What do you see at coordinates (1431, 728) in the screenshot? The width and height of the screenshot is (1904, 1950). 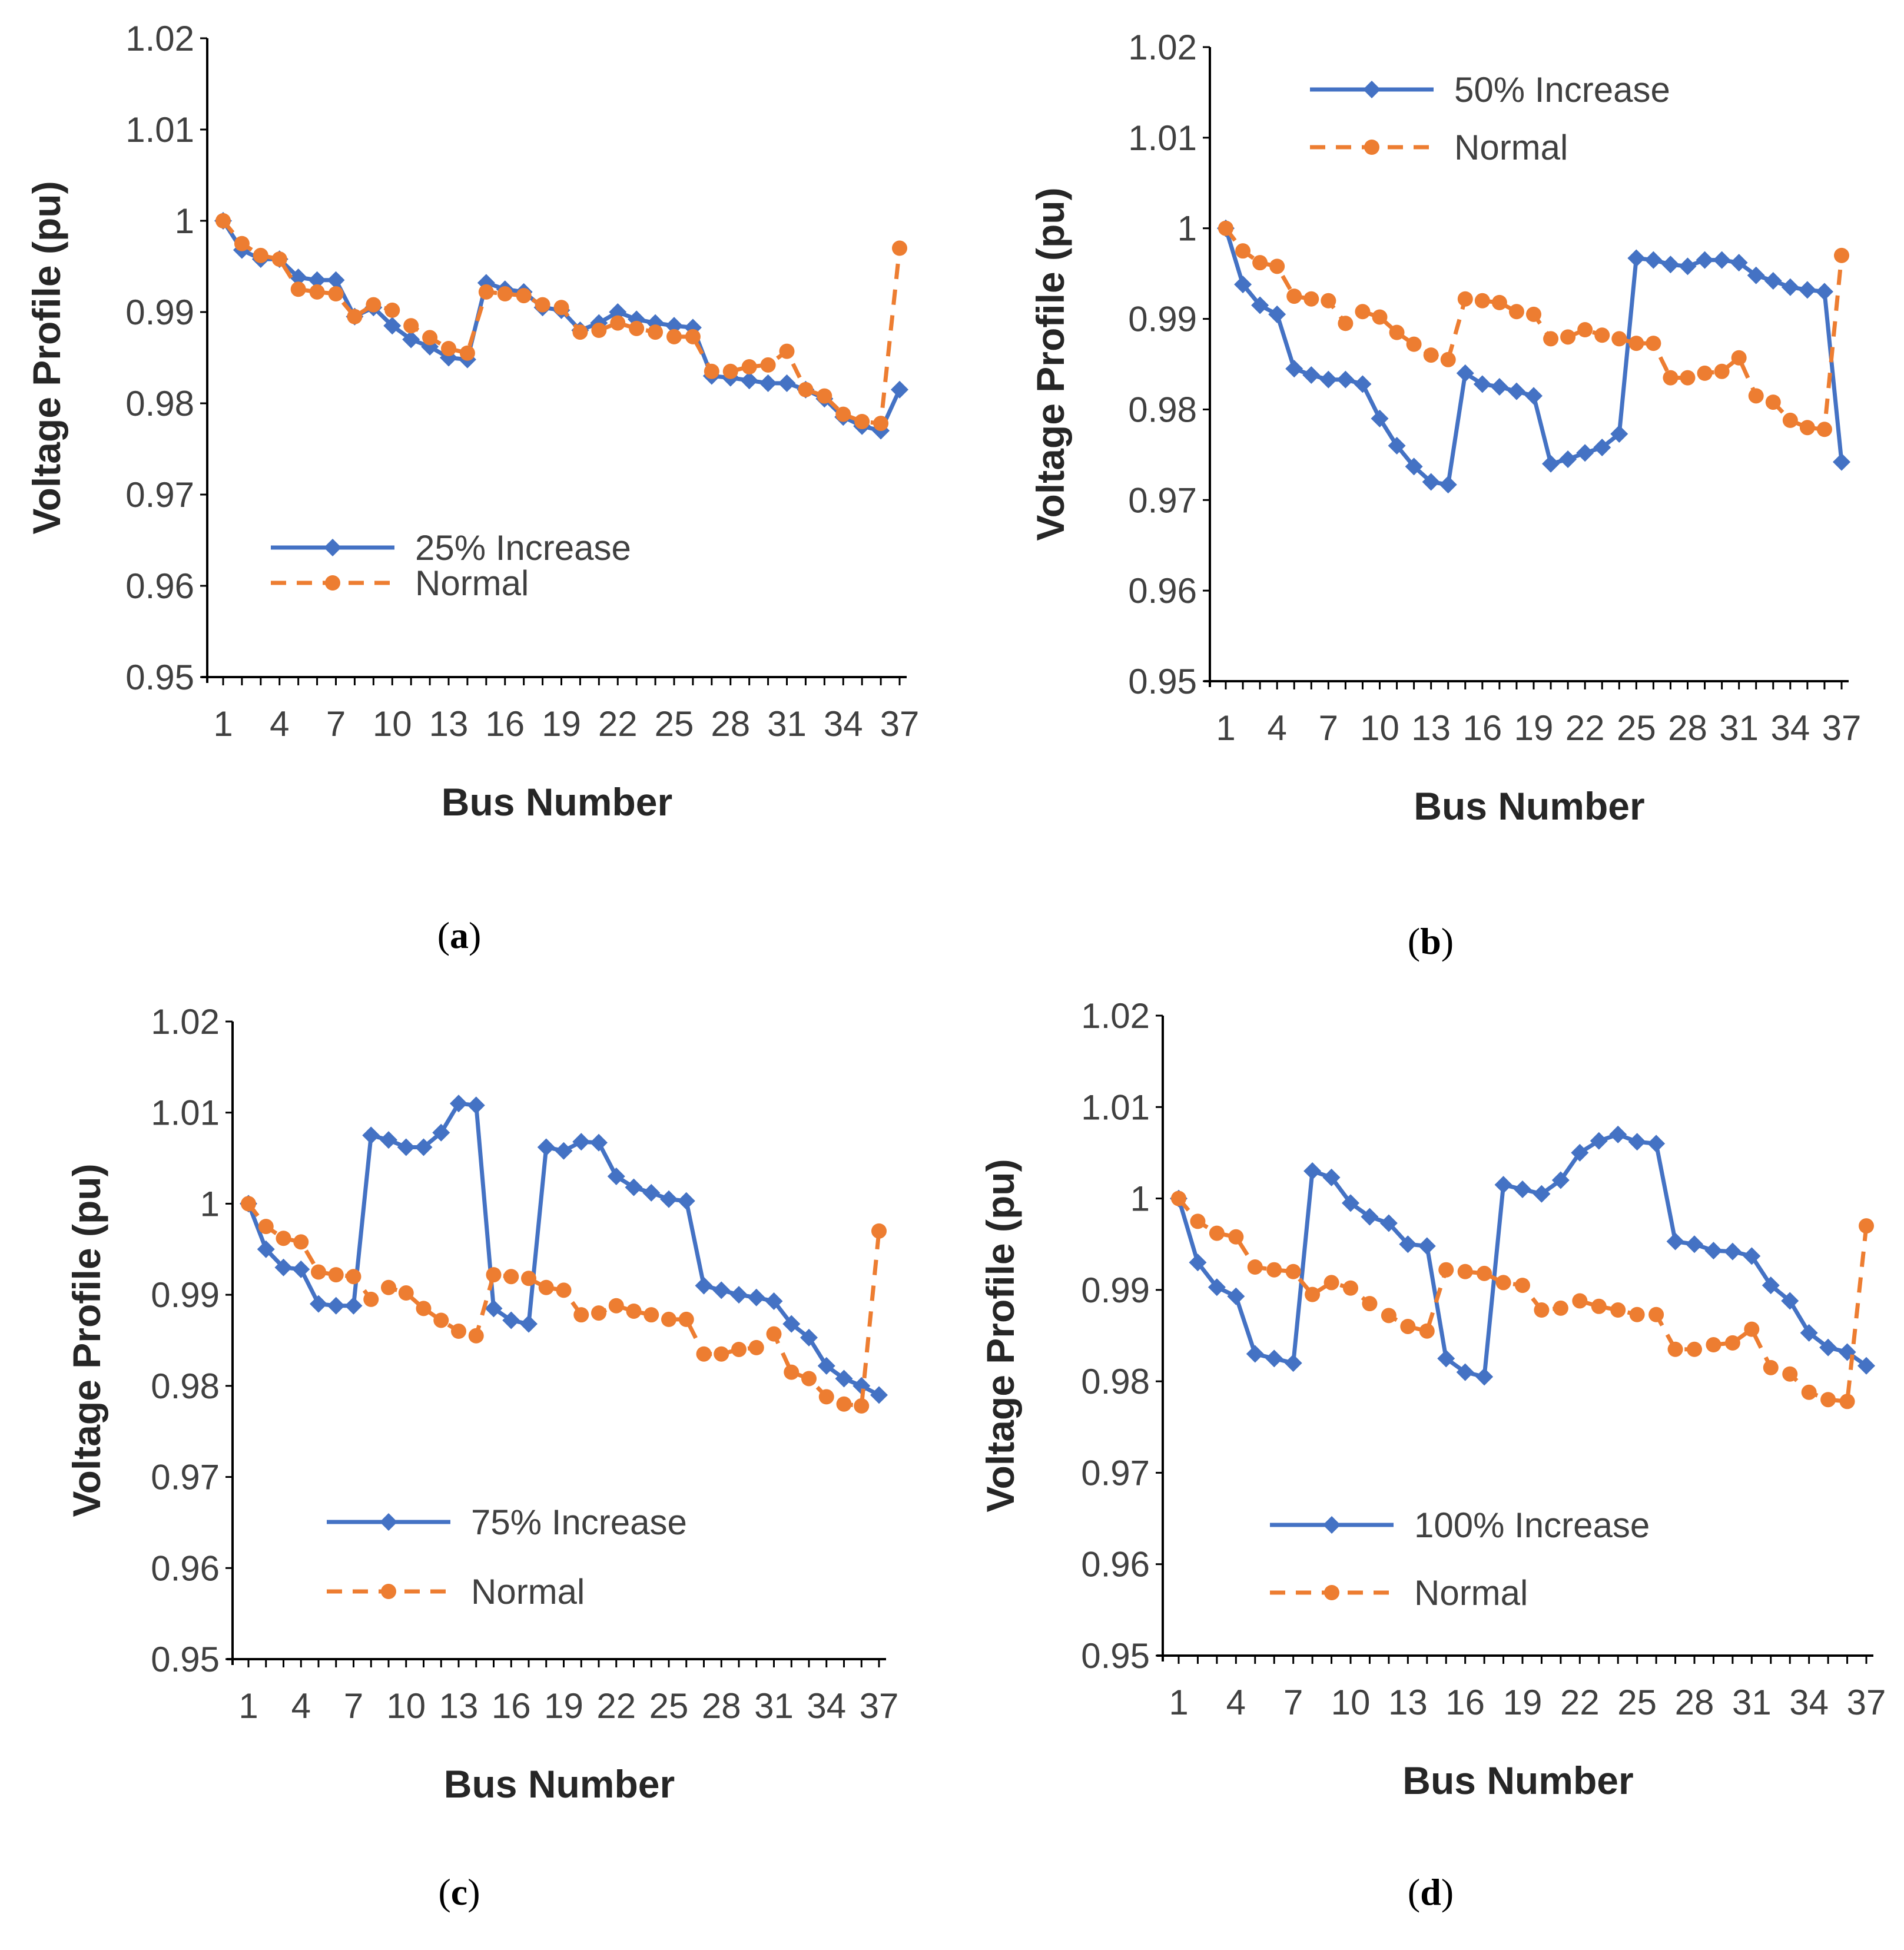 I see `x-tick-label: 13` at bounding box center [1431, 728].